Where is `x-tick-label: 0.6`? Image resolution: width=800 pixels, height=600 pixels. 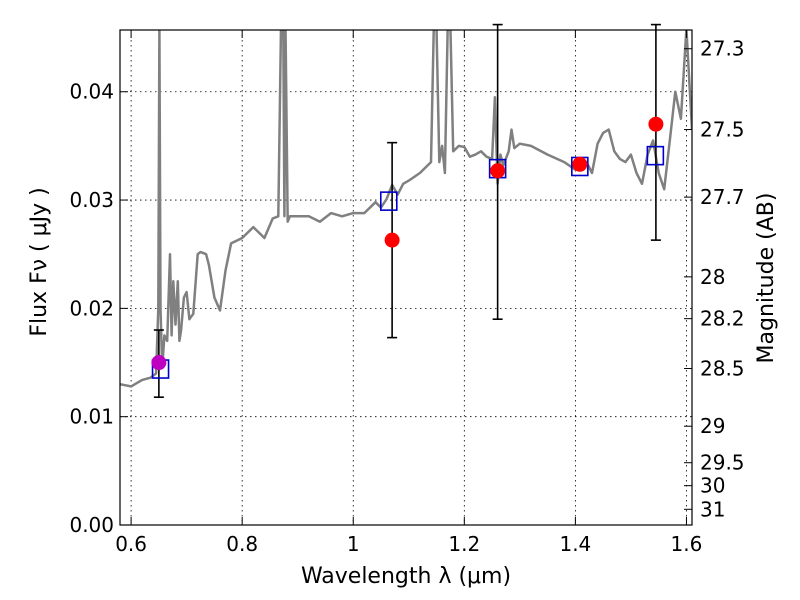
x-tick-label: 0.6 is located at coordinates (131, 544).